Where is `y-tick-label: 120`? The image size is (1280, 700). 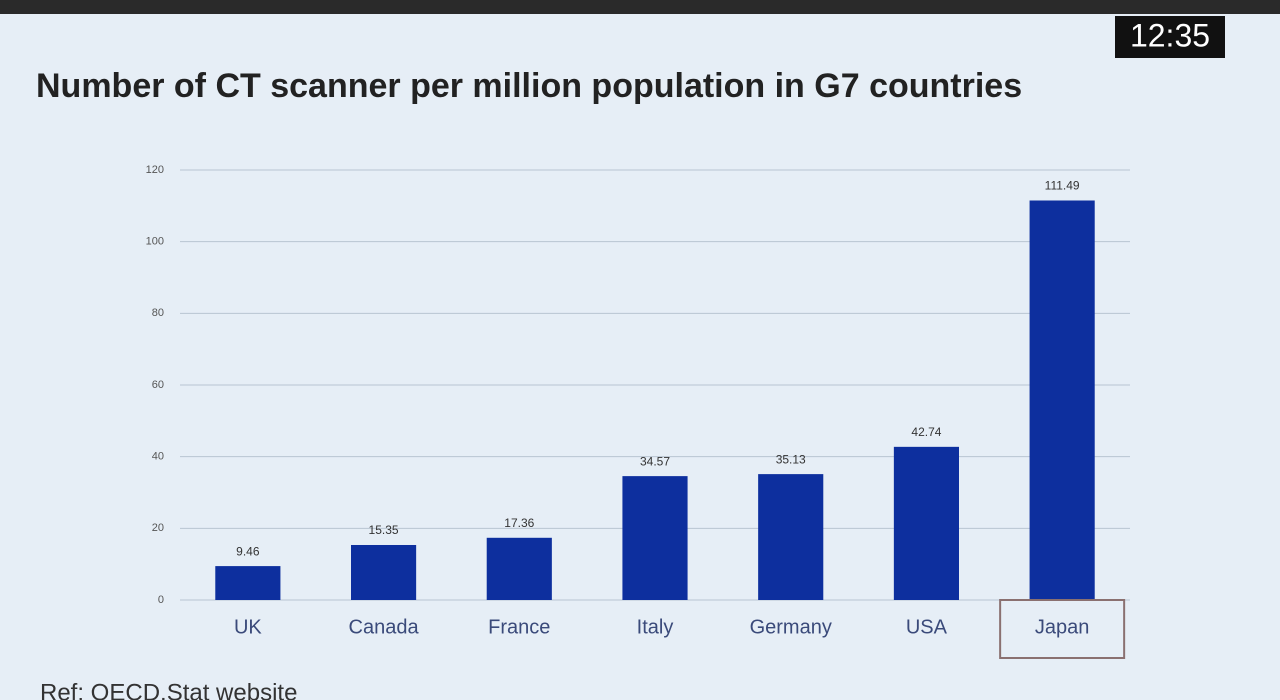
y-tick-label: 120 is located at coordinates (155, 170).